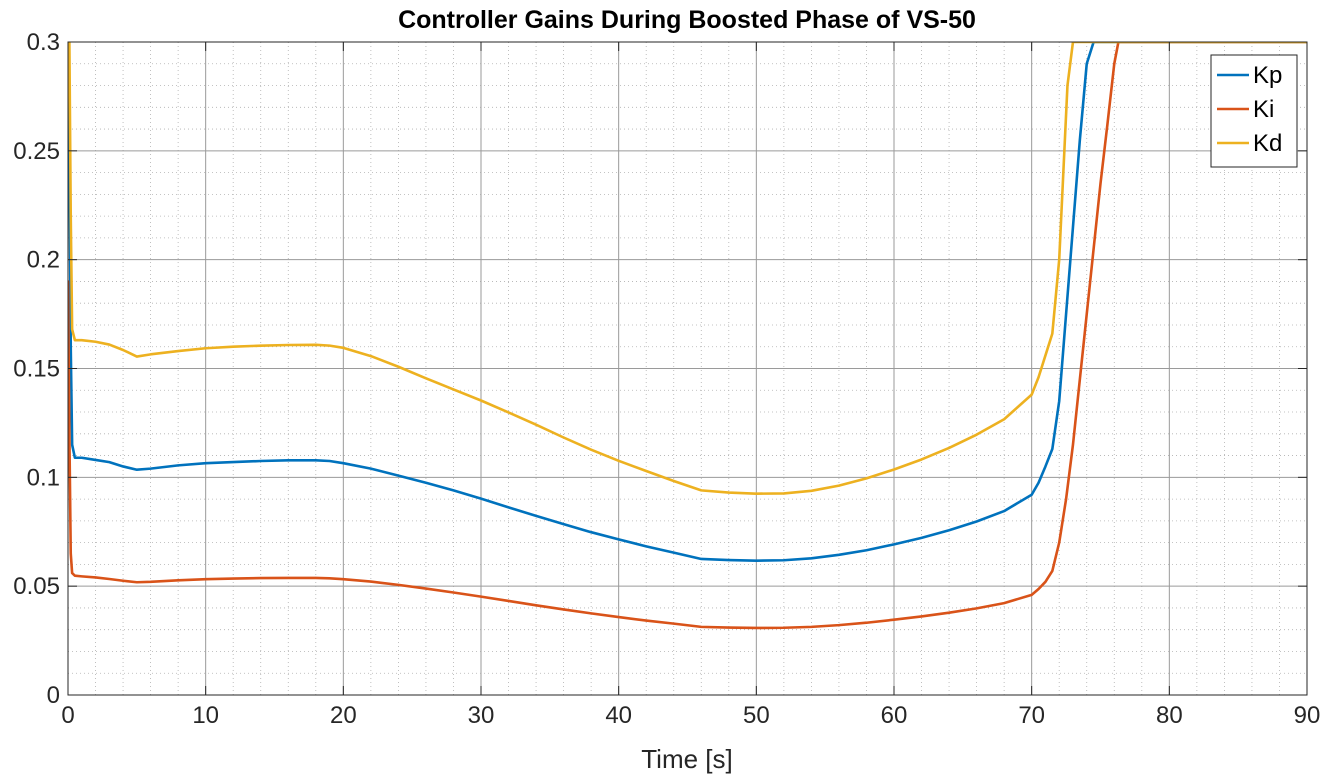  Describe the element at coordinates (756, 715) in the screenshot. I see `x-tick-label: 50` at that location.